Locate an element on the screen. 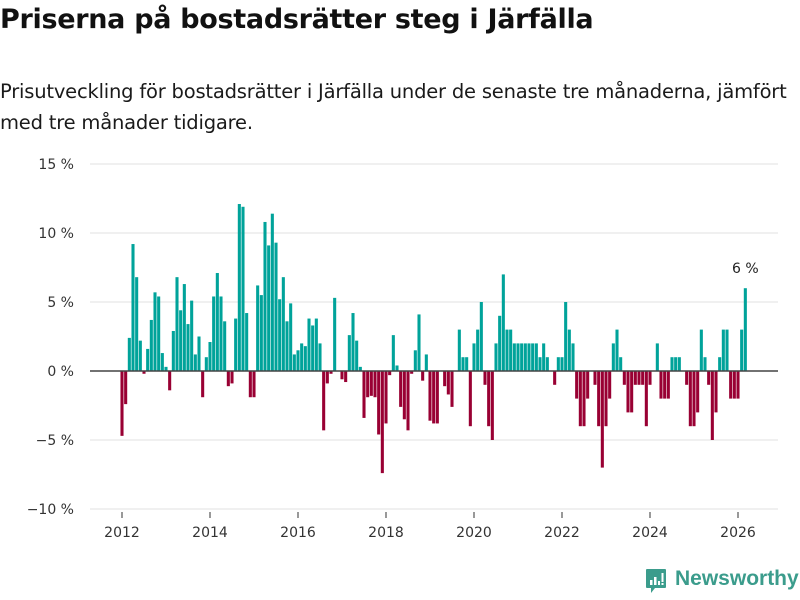 The image size is (800, 600). brand-name: Newsworthy is located at coordinates (737, 578).